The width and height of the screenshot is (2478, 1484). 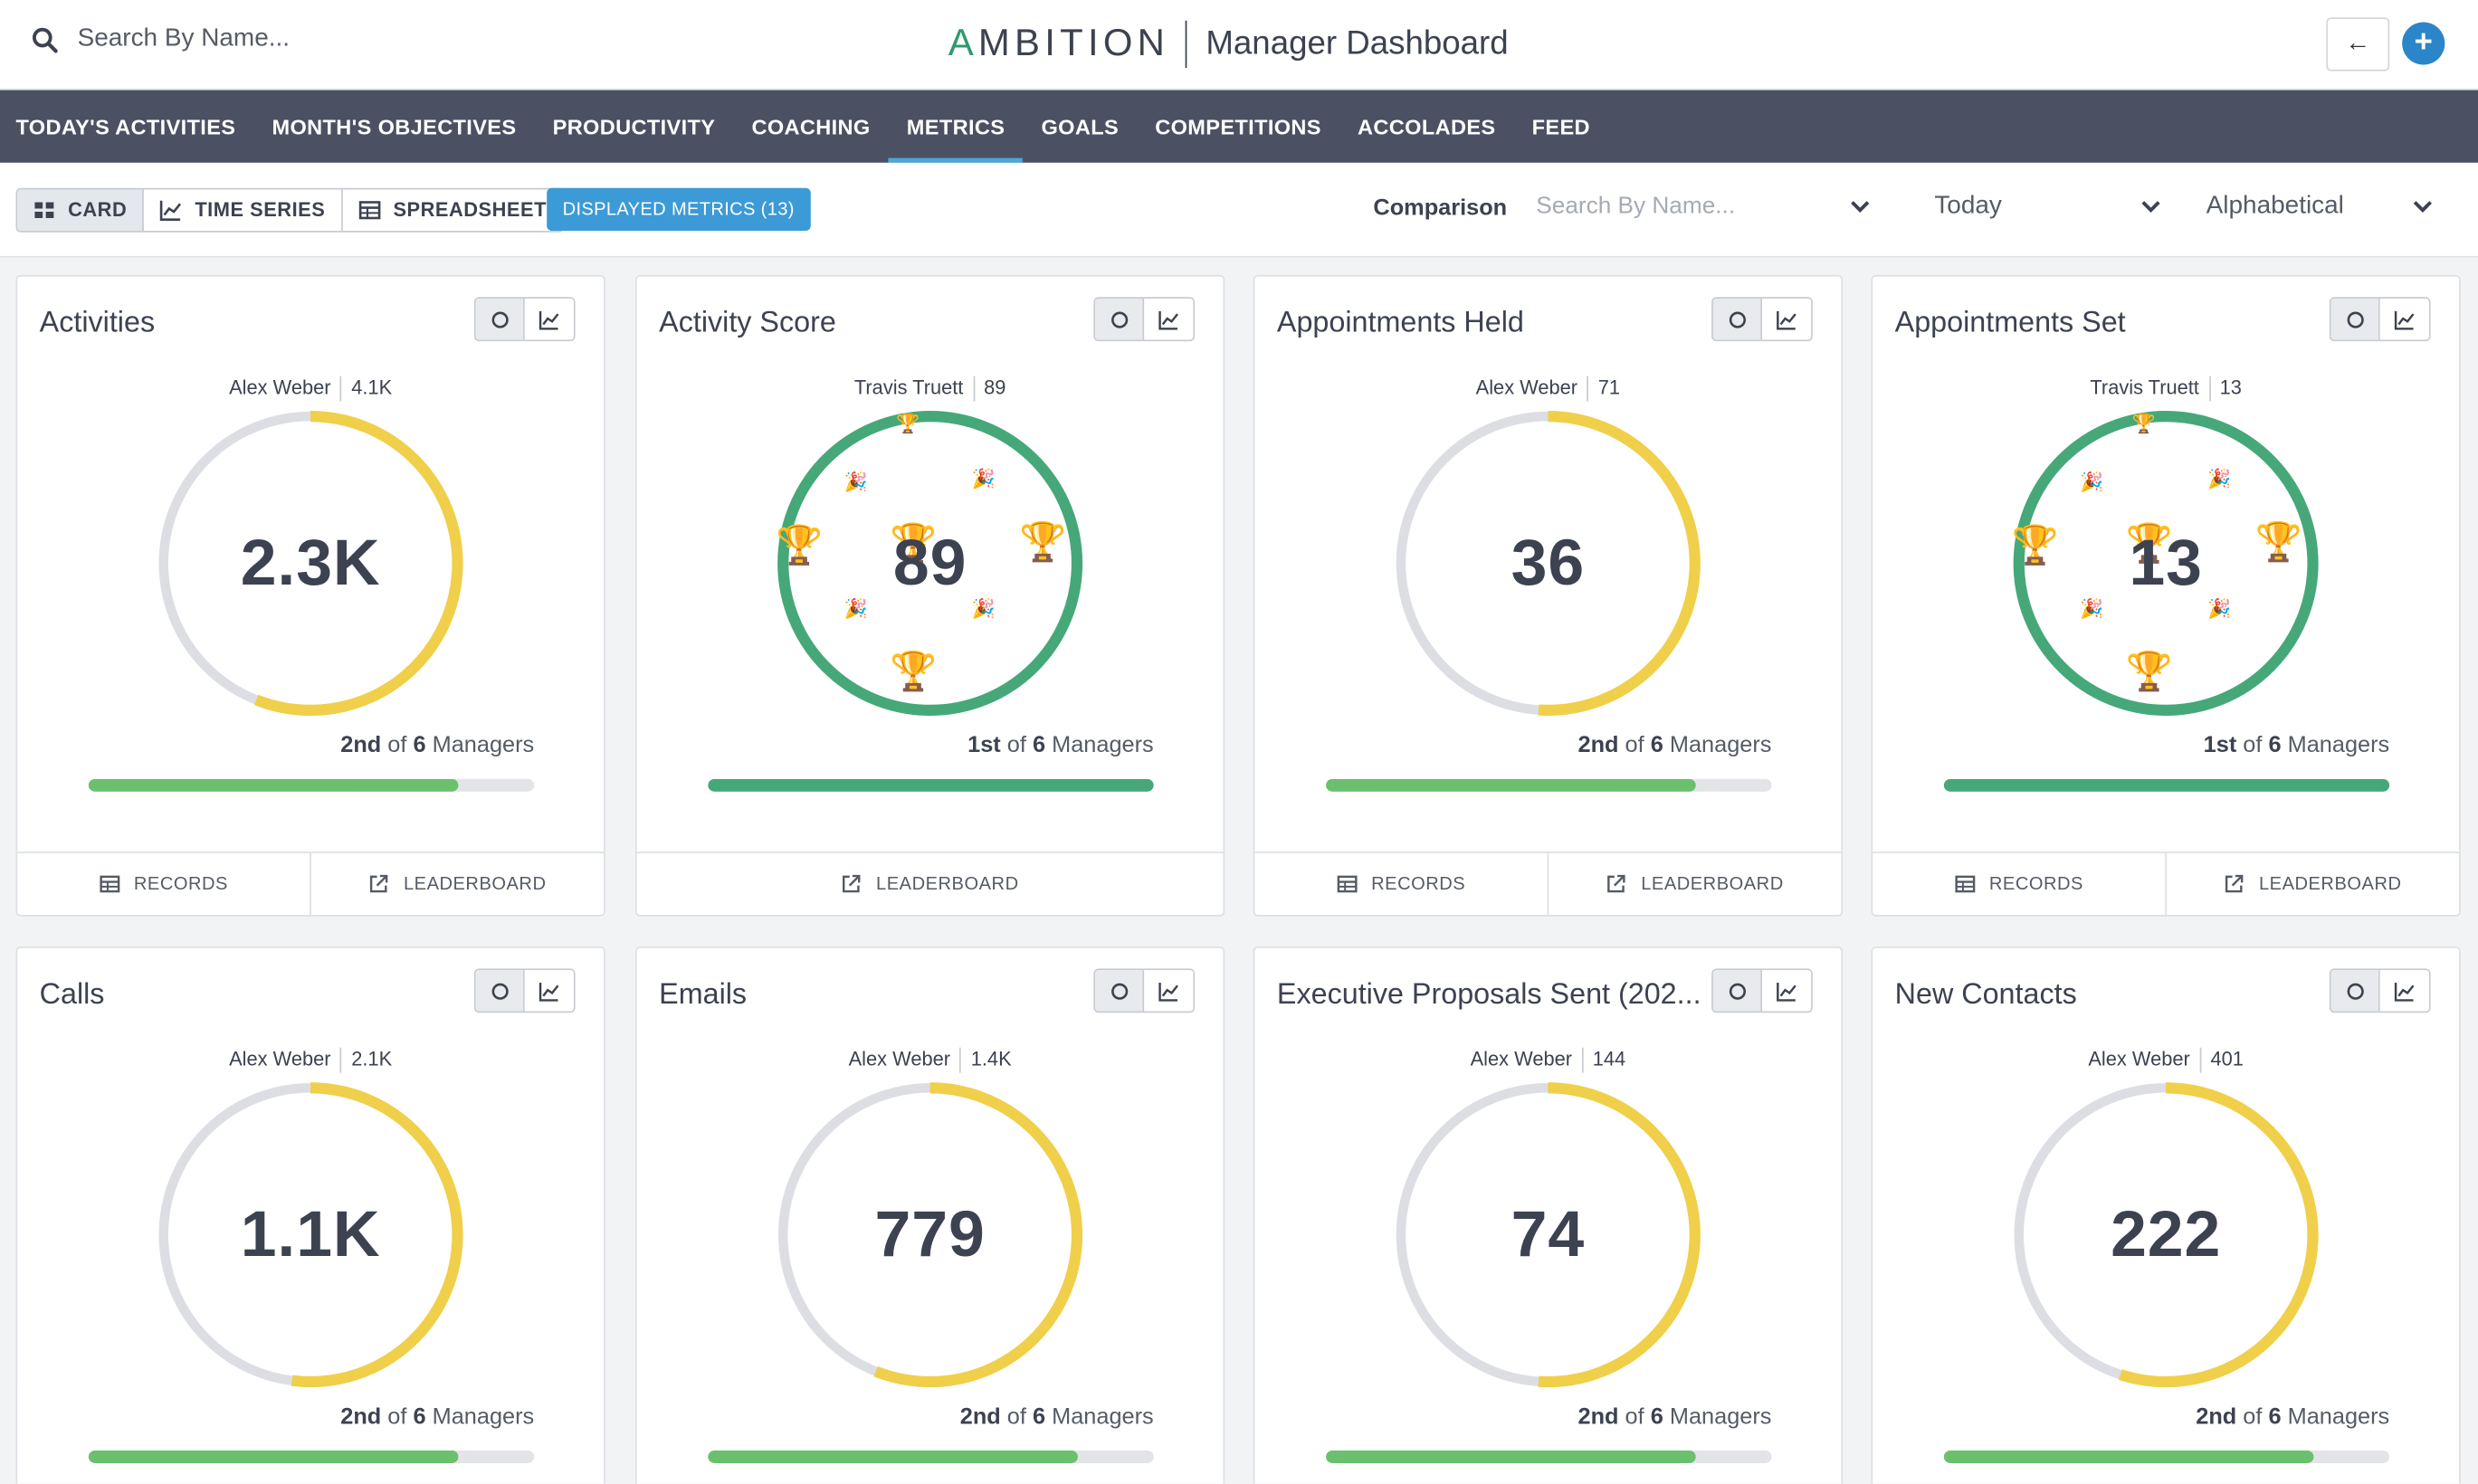 What do you see at coordinates (2227, 1059) in the screenshot?
I see `leader-value: 401` at bounding box center [2227, 1059].